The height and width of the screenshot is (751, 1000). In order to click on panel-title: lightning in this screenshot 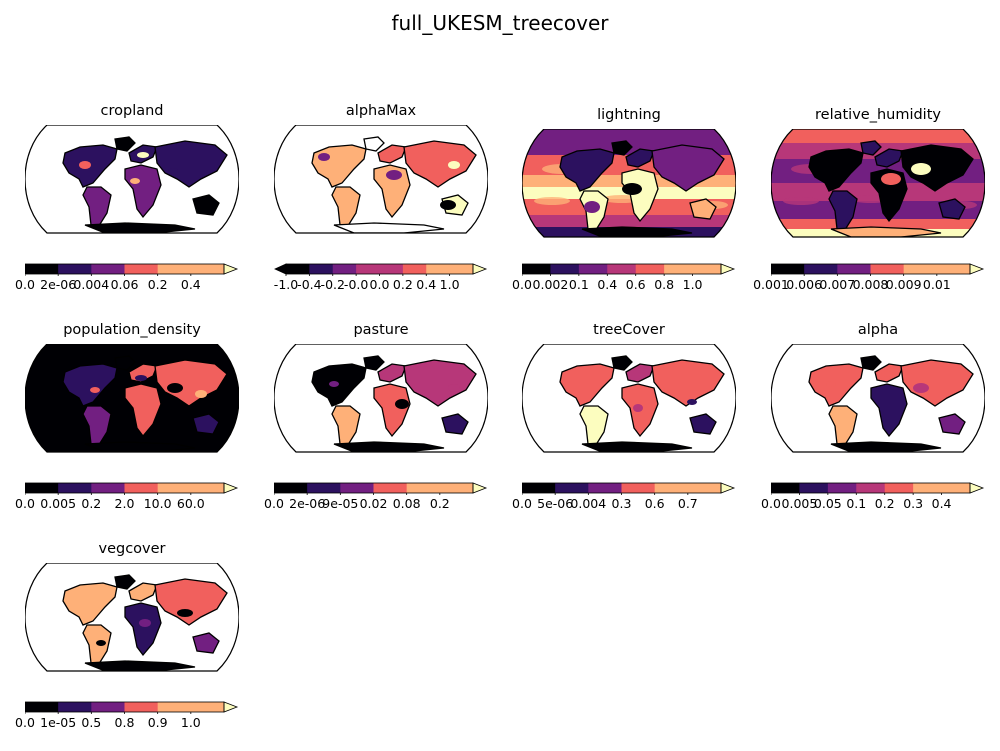, I will do `click(629, 115)`.